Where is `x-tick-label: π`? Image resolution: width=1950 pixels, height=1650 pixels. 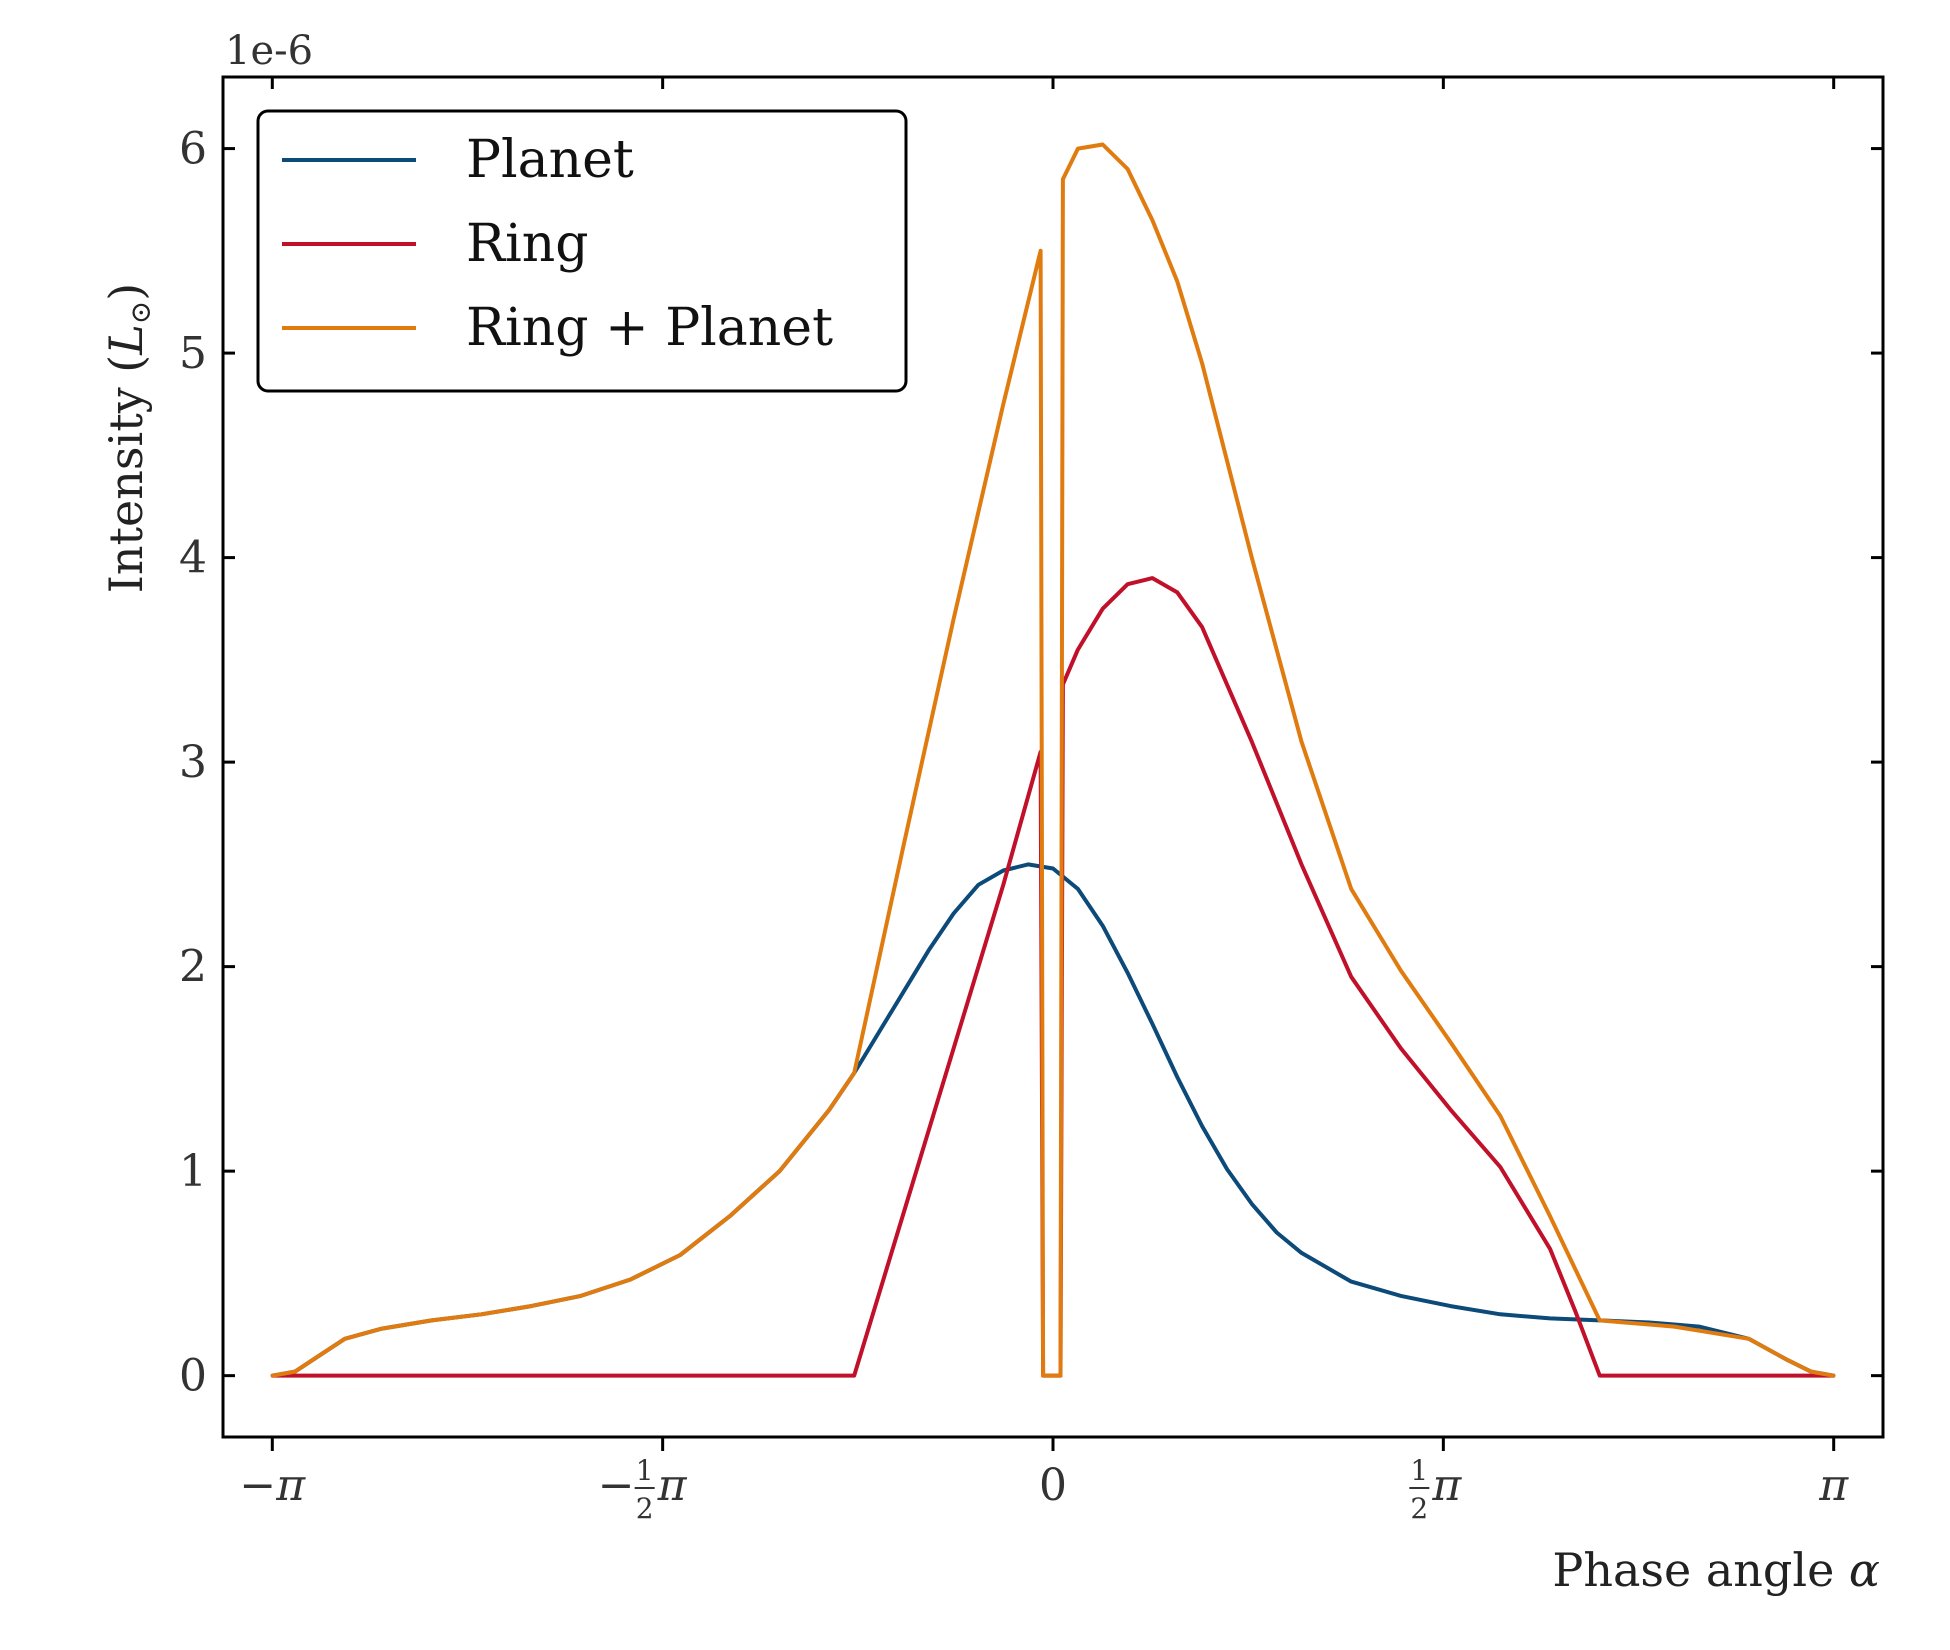 x-tick-label: π is located at coordinates (1833, 1485).